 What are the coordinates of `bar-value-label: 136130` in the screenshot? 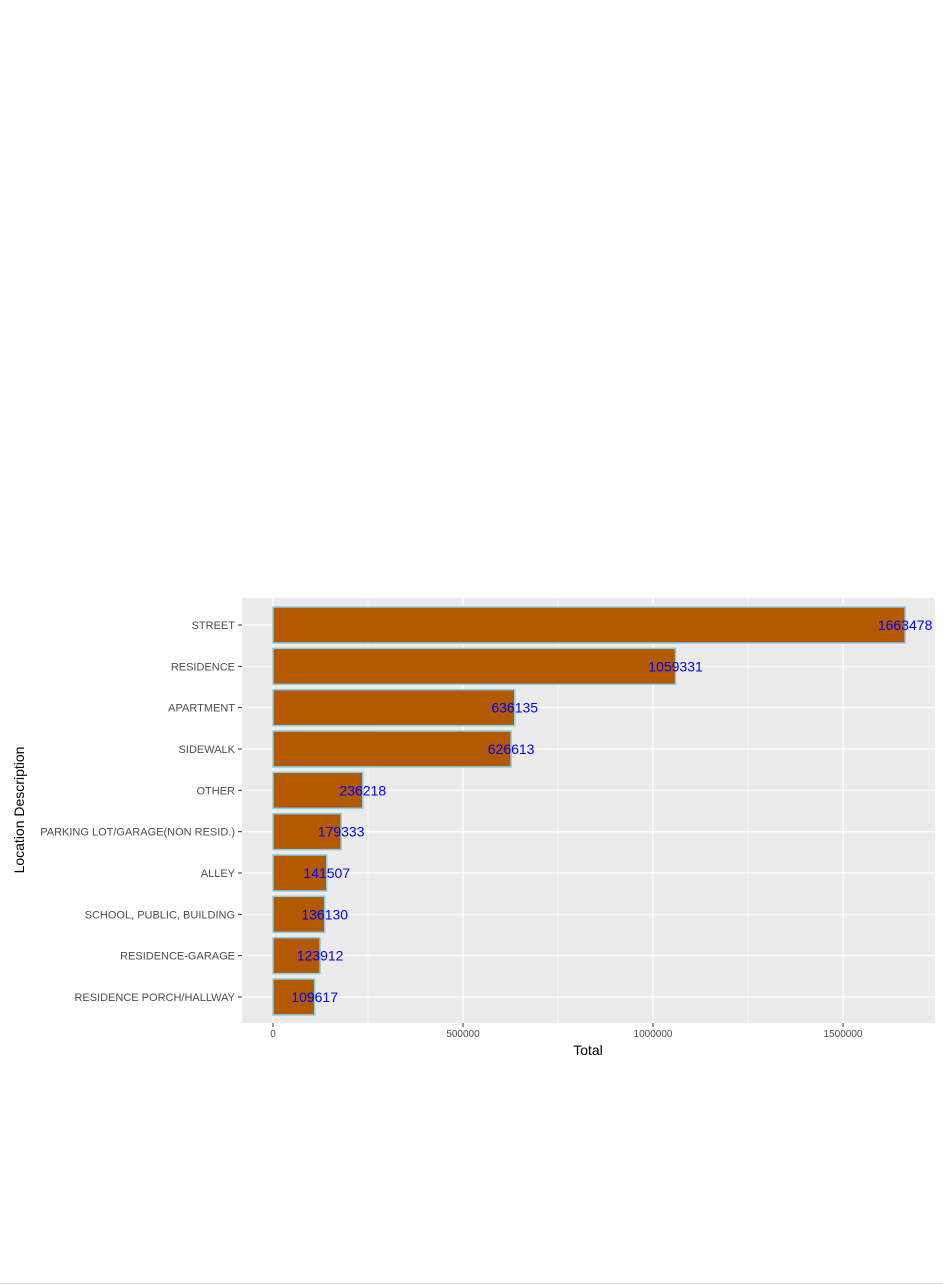 It's located at (324, 914).